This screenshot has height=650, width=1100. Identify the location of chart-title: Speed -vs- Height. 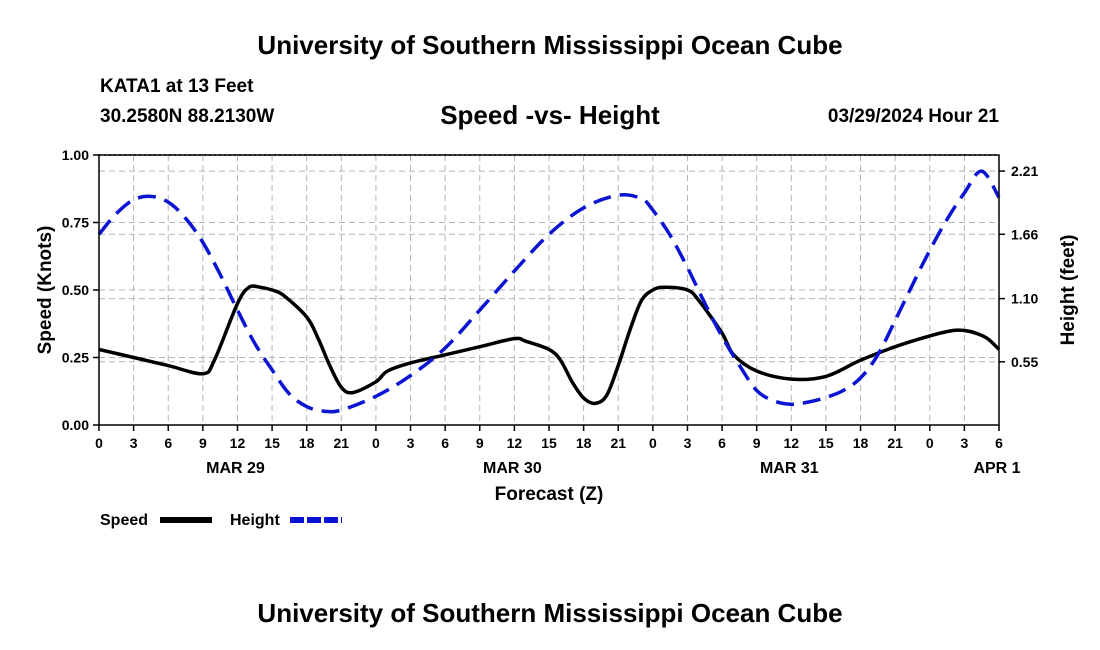
(550, 115).